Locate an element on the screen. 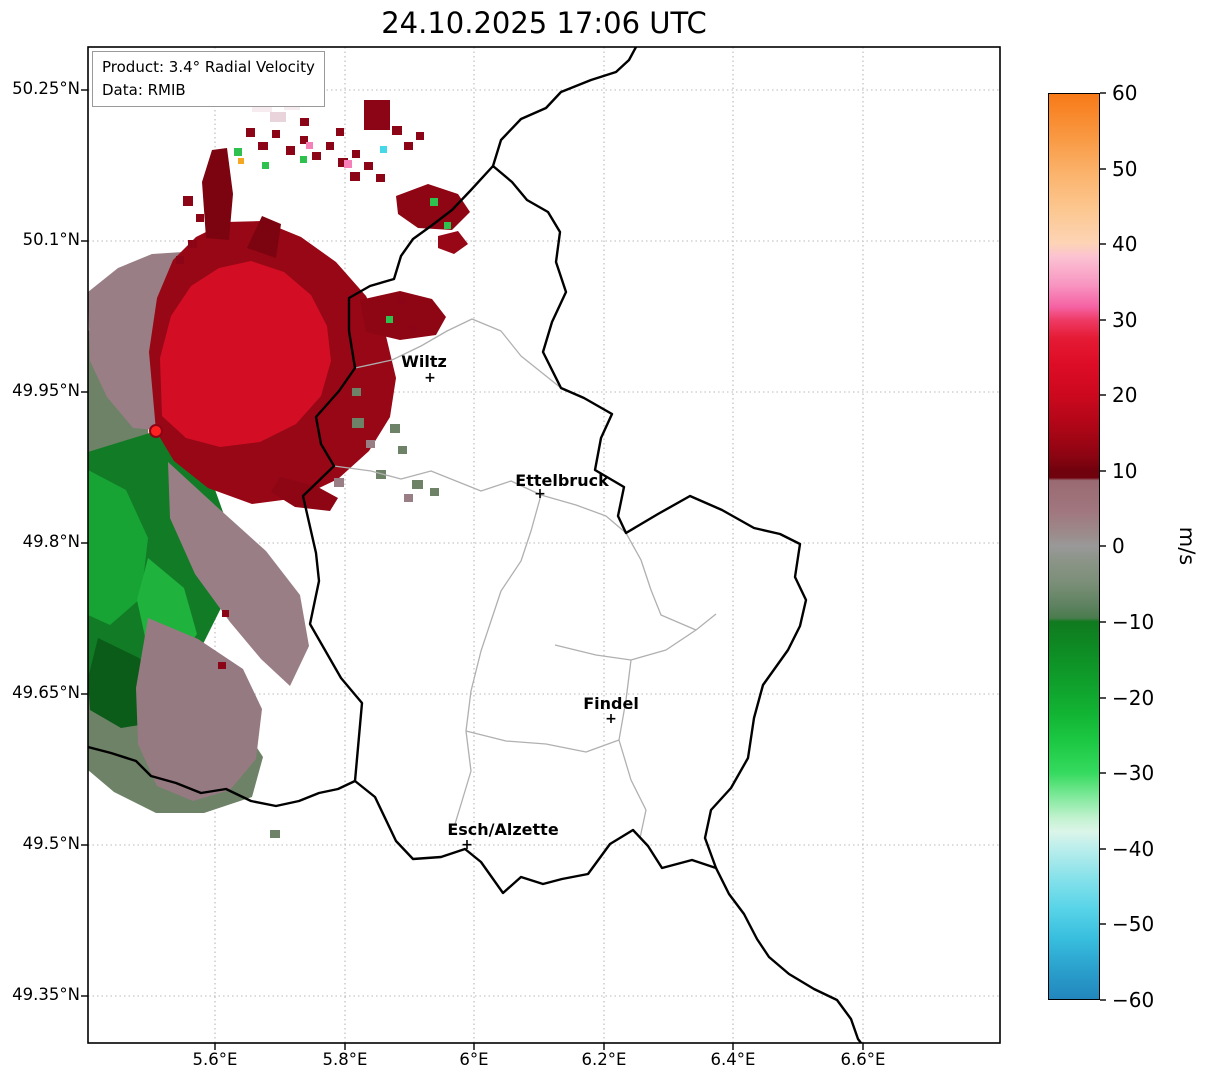 Image resolution: width=1207 pixels, height=1081 pixels. echo-red-arm-east is located at coordinates (403, 315).